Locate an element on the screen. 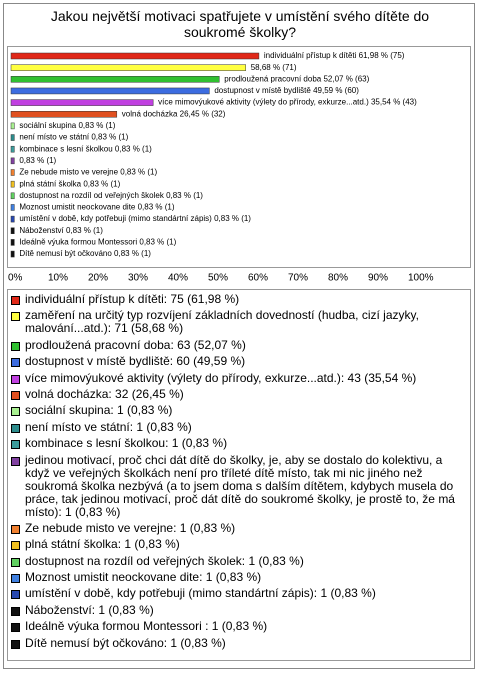  legend-label: Náboženství: 1 (0,83 %) is located at coordinates (89, 609).